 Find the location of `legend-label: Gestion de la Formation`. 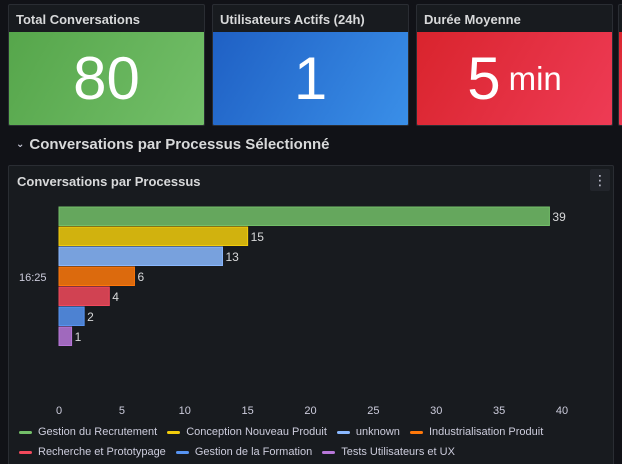

legend-label: Gestion de la Formation is located at coordinates (253, 452).